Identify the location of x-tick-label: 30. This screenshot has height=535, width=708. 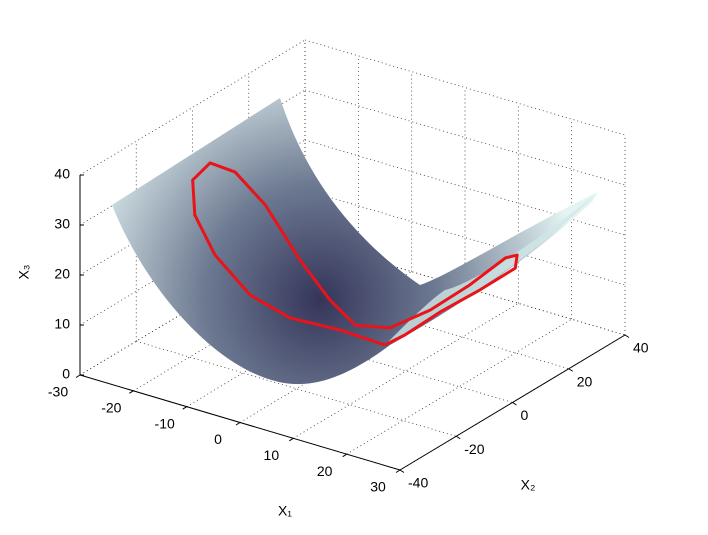
(378, 487).